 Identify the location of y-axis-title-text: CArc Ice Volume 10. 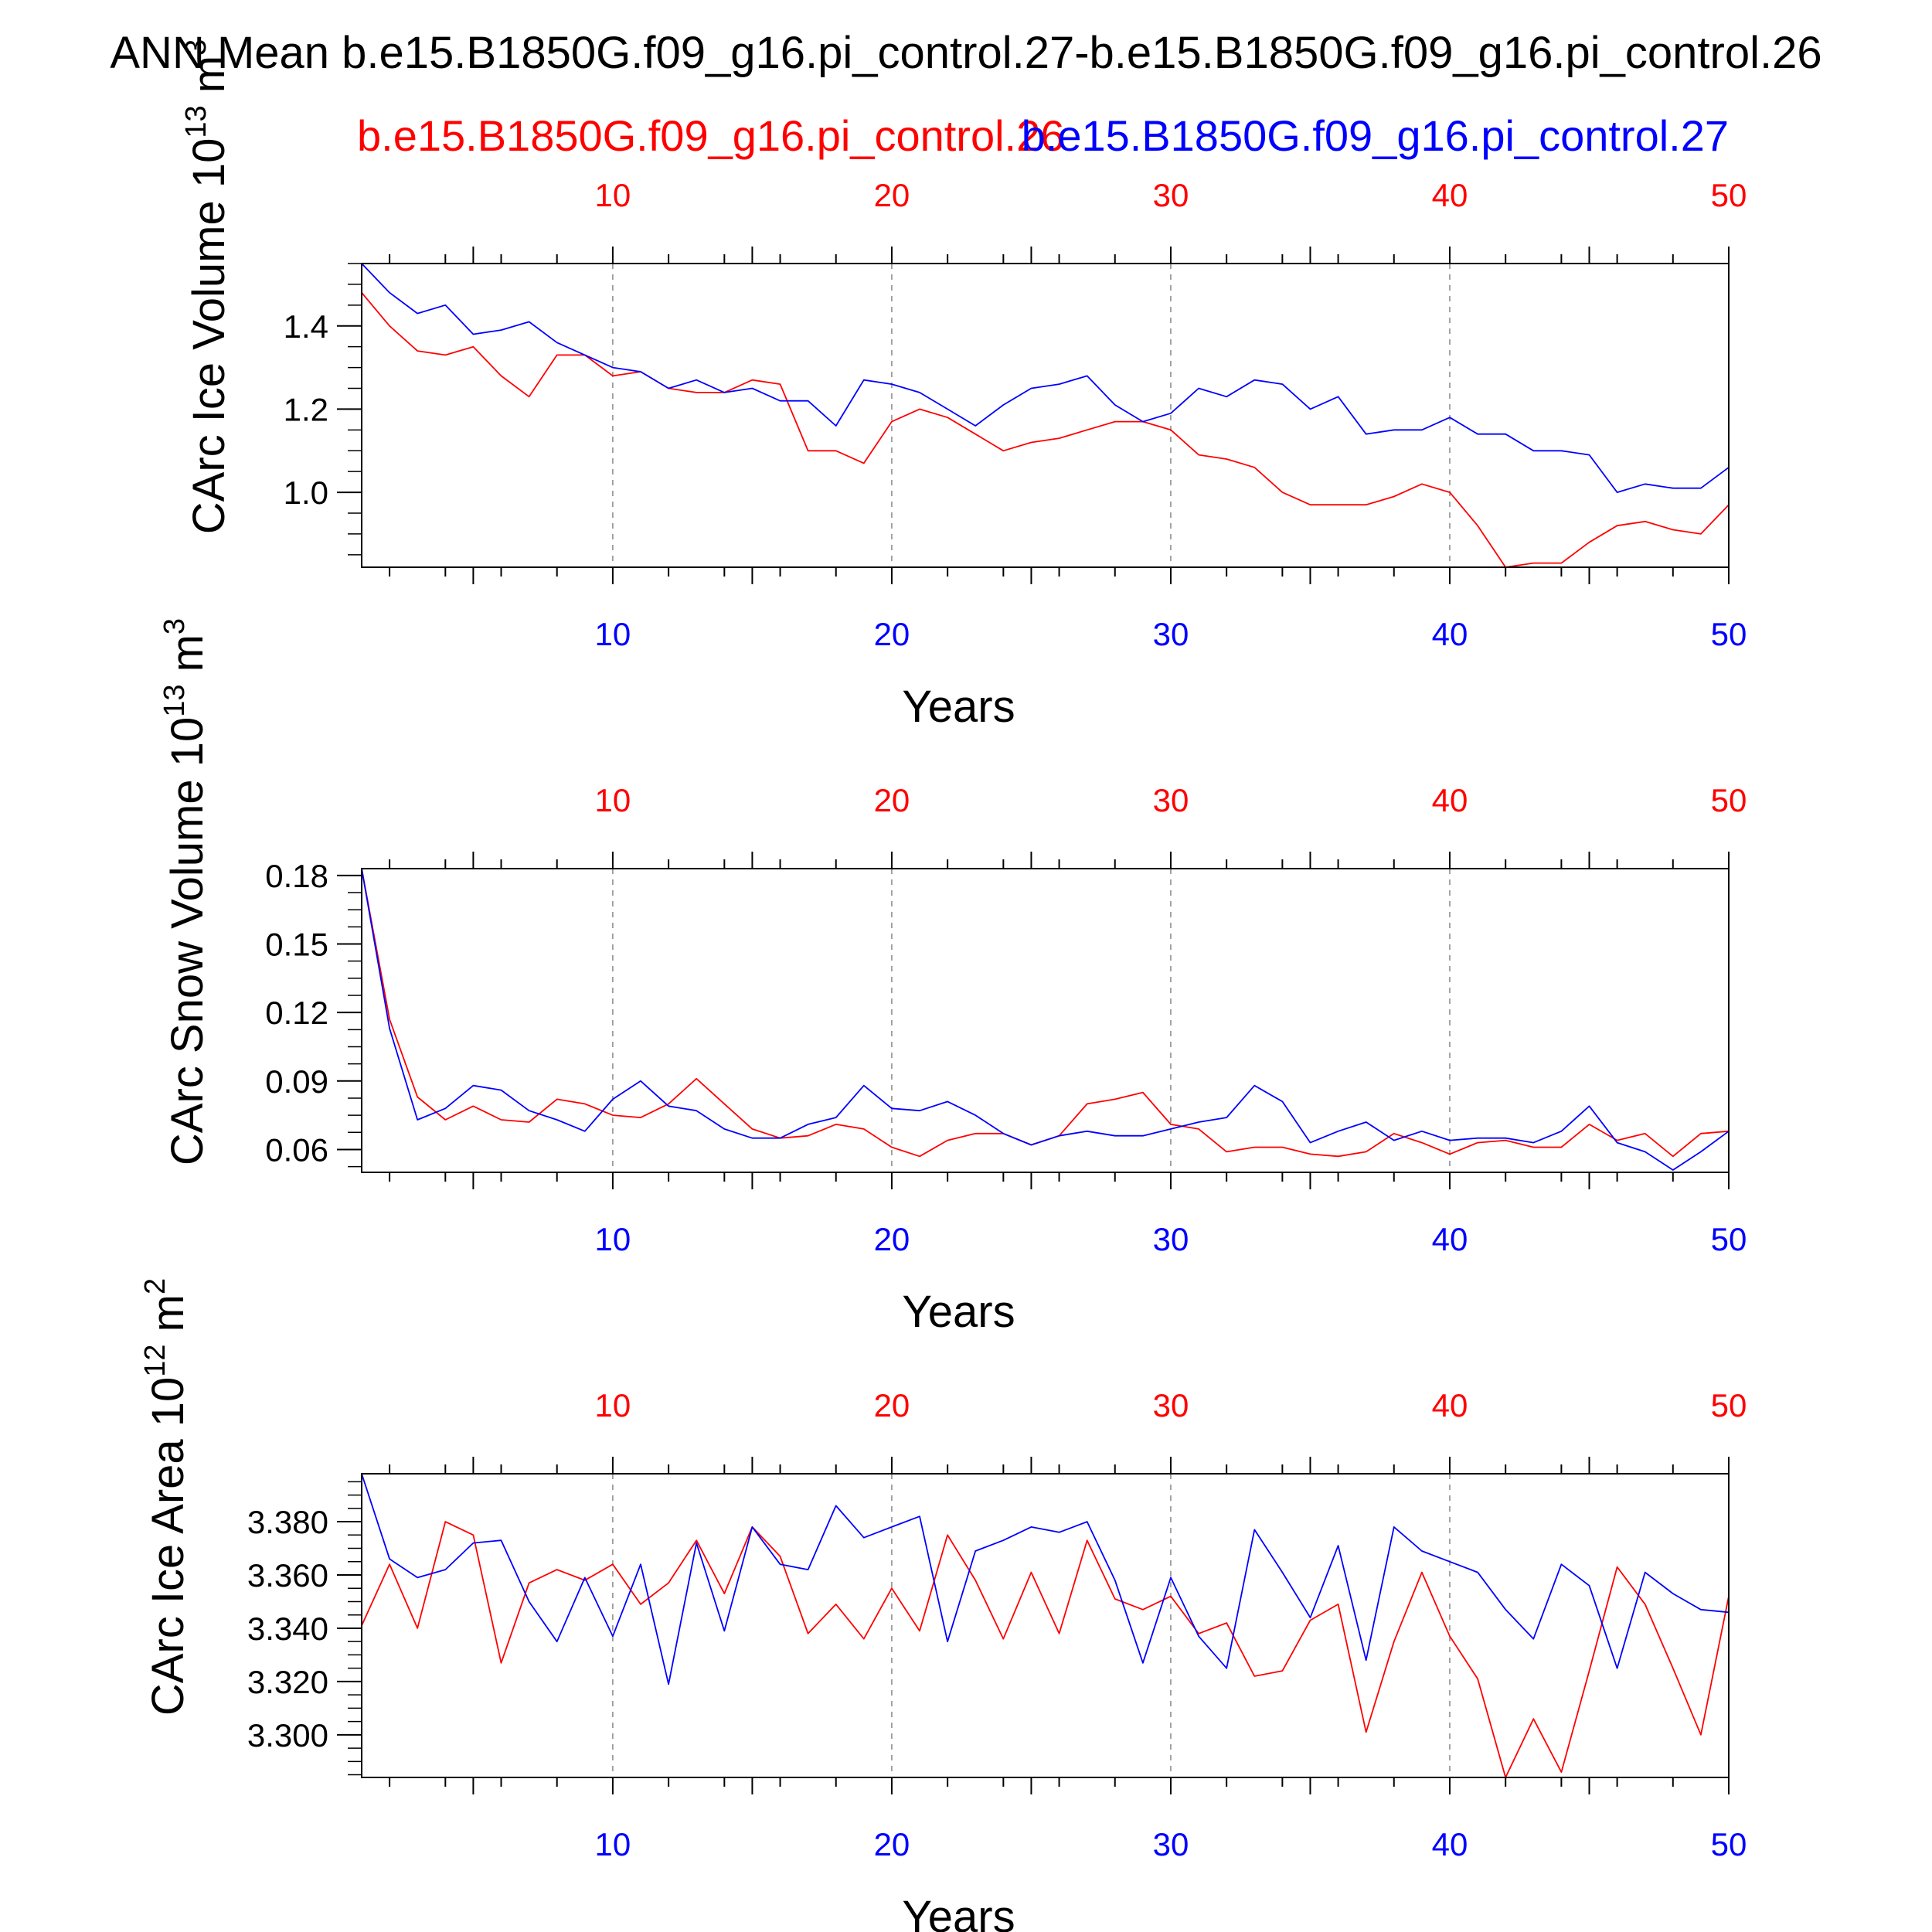
(209, 337).